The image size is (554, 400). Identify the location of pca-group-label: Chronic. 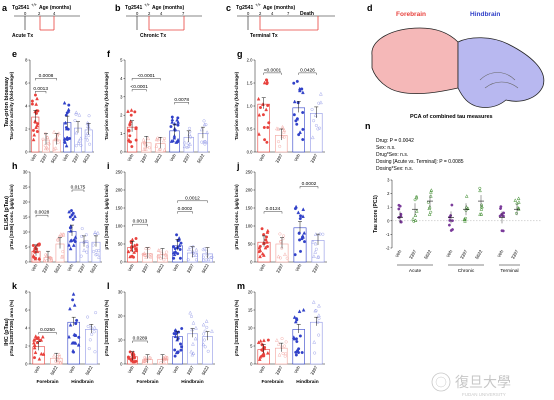
(466, 271).